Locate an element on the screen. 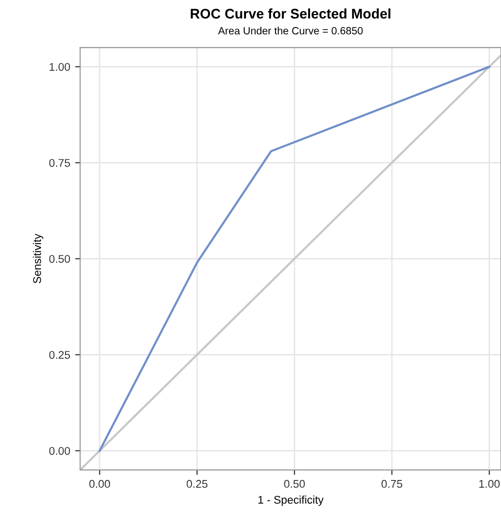  y-tick-label: 0.50 is located at coordinates (59, 258).